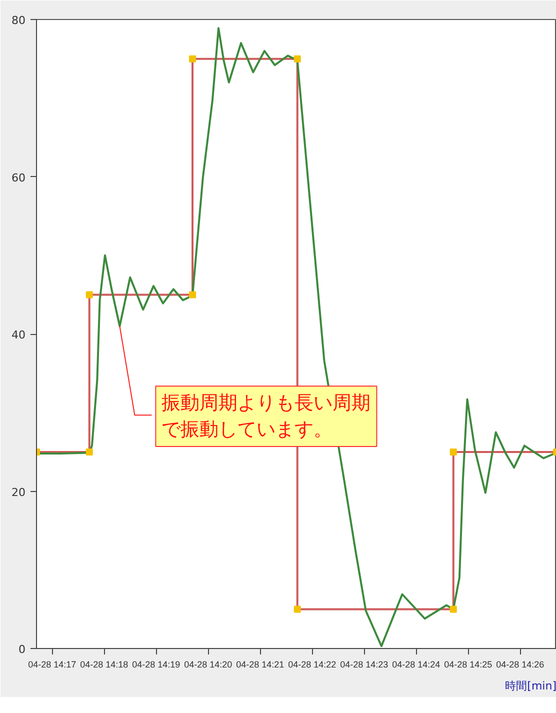  Describe the element at coordinates (530, 686) in the screenshot. I see `x-axis-title: 時間[min]` at that location.